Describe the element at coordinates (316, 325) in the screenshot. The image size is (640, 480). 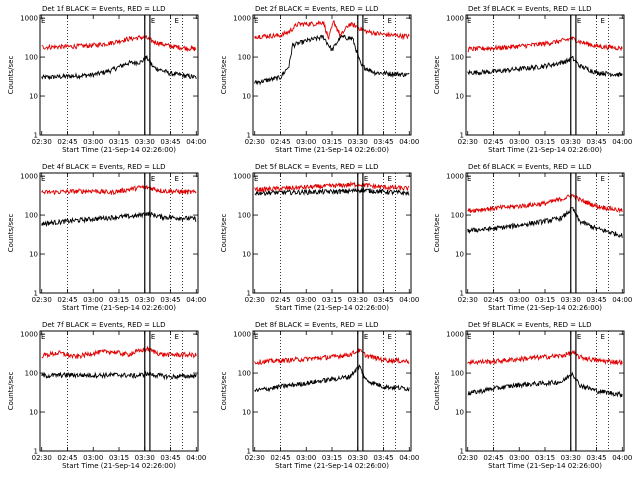
I see `panel-title: Det 8f BLACK = Events, RED = LLD` at that location.